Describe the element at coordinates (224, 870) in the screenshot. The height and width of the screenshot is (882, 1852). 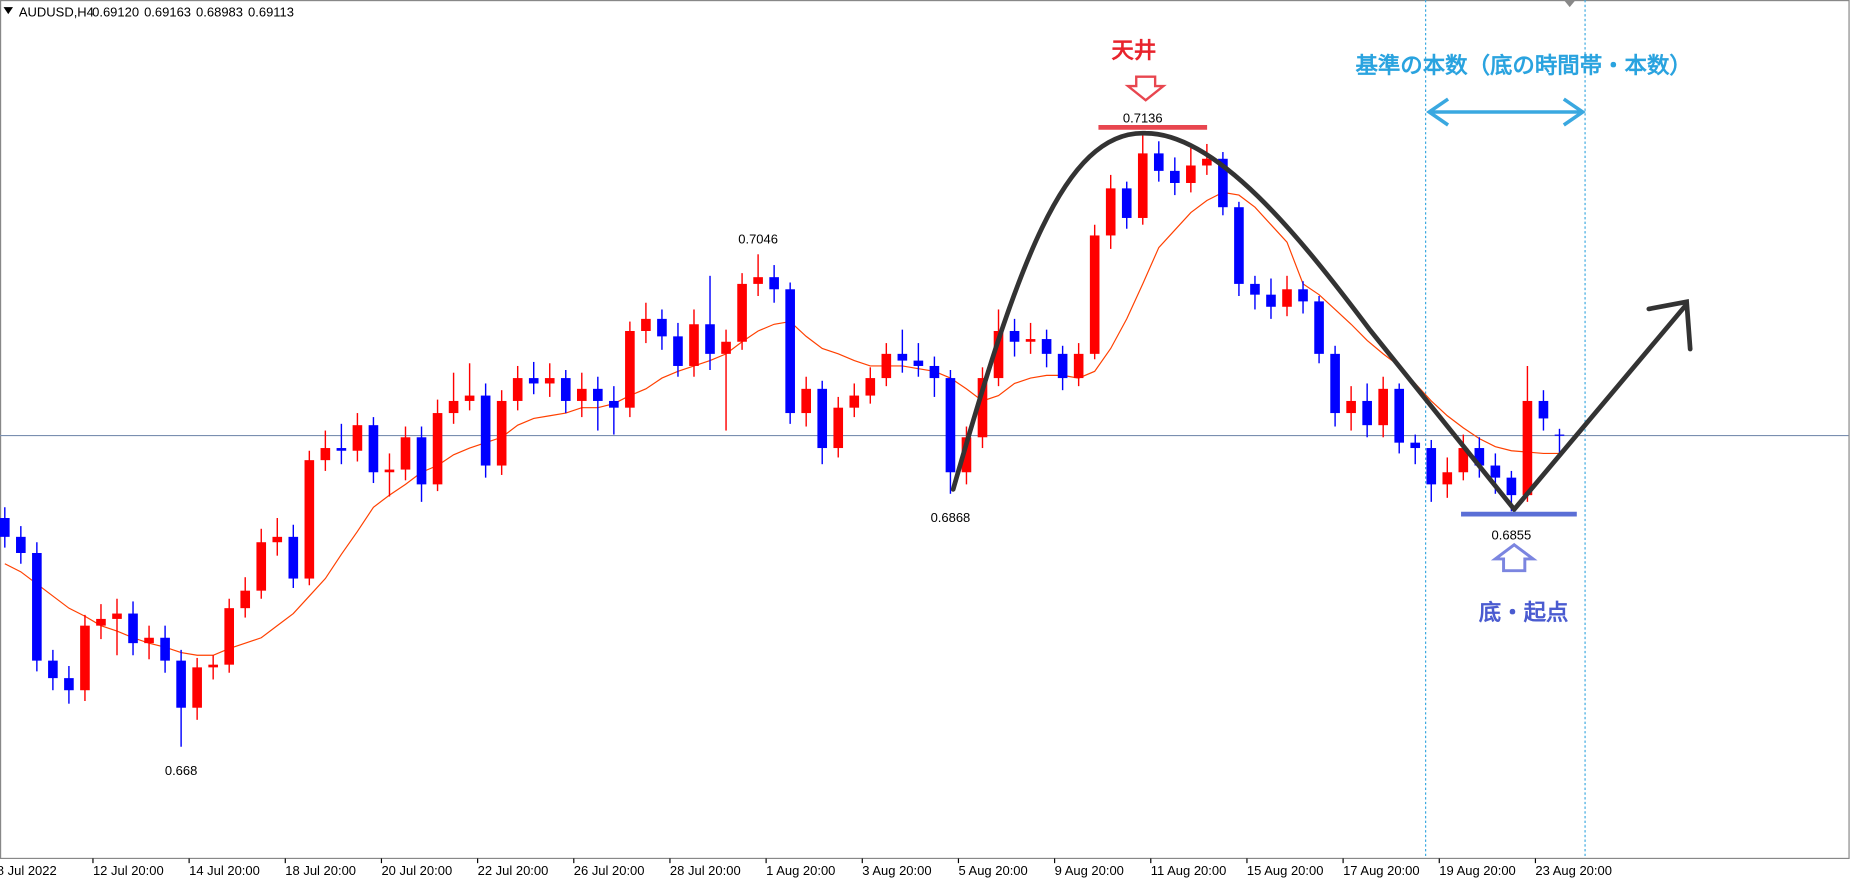
I see `x-tick-label: 14 Jul 20:00` at that location.